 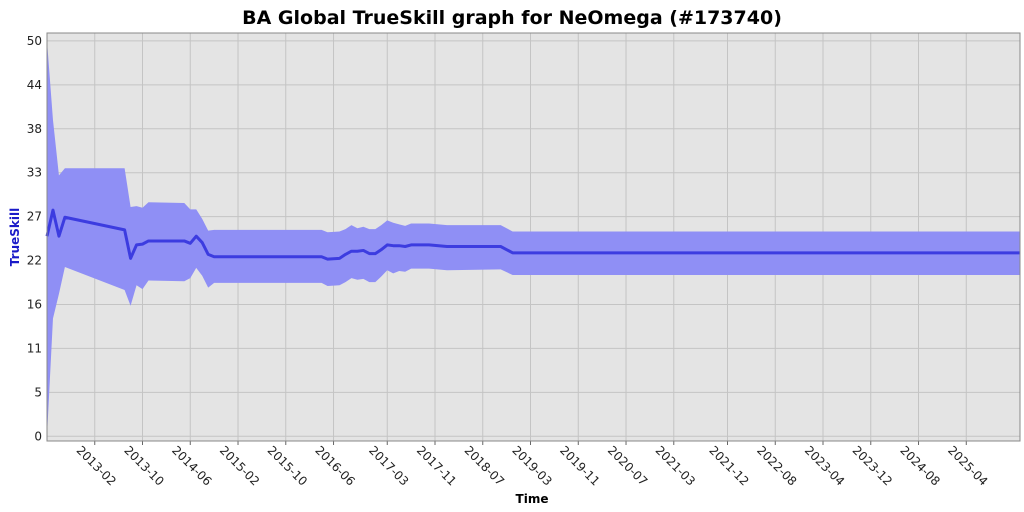 What do you see at coordinates (34, 173) in the screenshot?
I see `y-tick-label: 33` at bounding box center [34, 173].